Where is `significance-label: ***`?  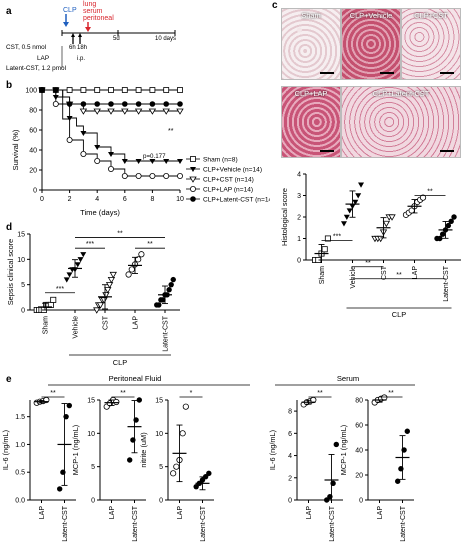
significance-label: *** is located at coordinates (337, 237).